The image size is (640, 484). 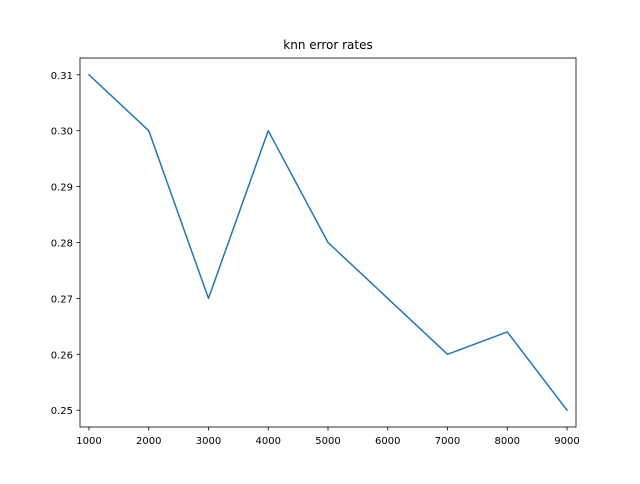 What do you see at coordinates (208, 441) in the screenshot?
I see `x-tick-label: 3000` at bounding box center [208, 441].